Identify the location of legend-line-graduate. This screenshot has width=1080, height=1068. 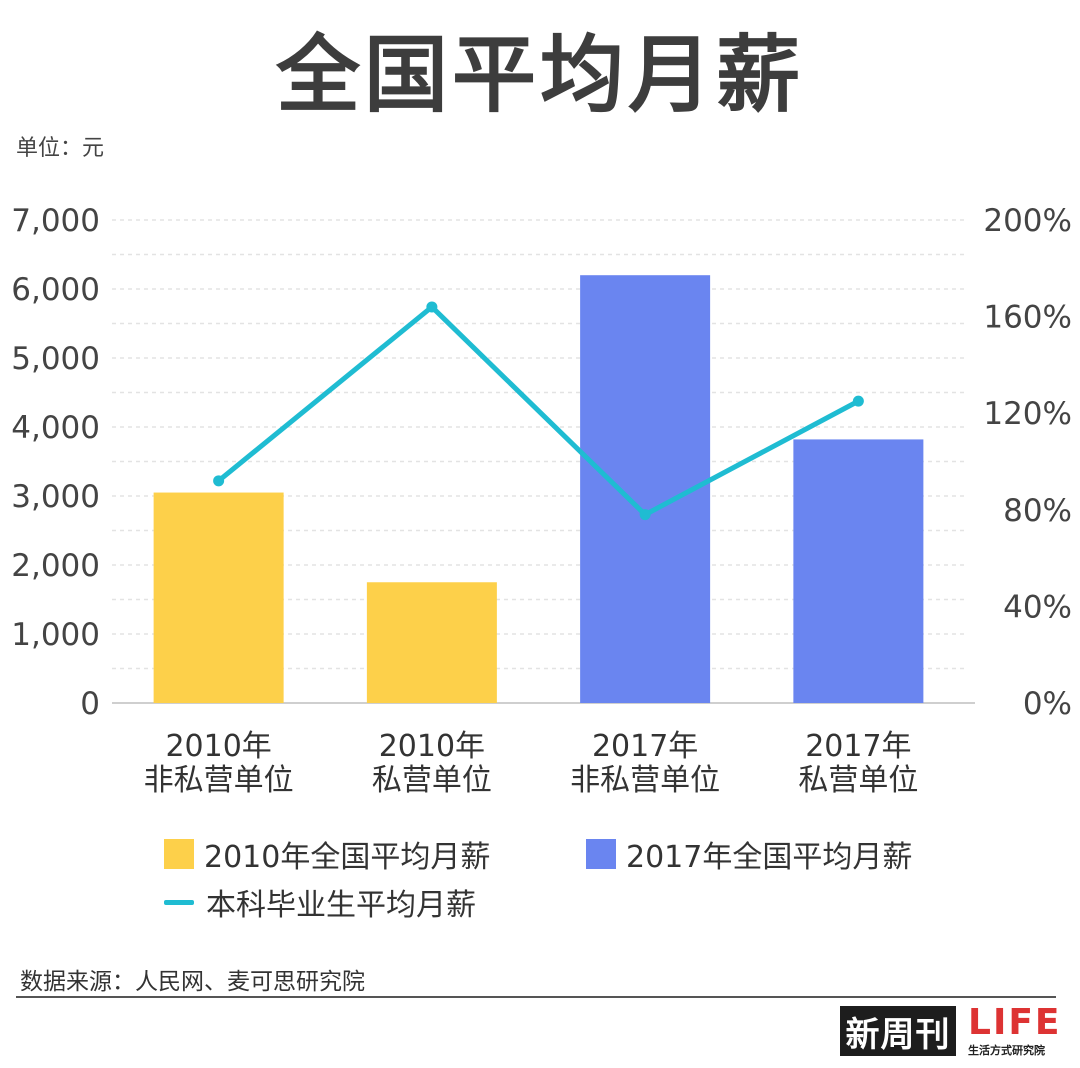
(179, 902).